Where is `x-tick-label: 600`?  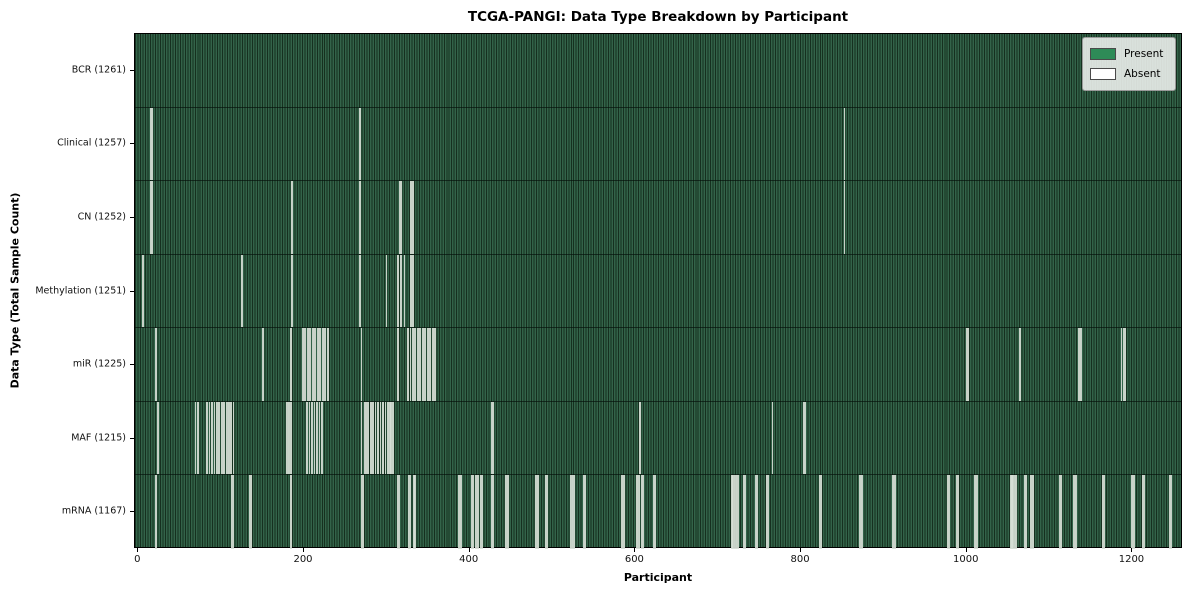 x-tick-label: 600 is located at coordinates (634, 559).